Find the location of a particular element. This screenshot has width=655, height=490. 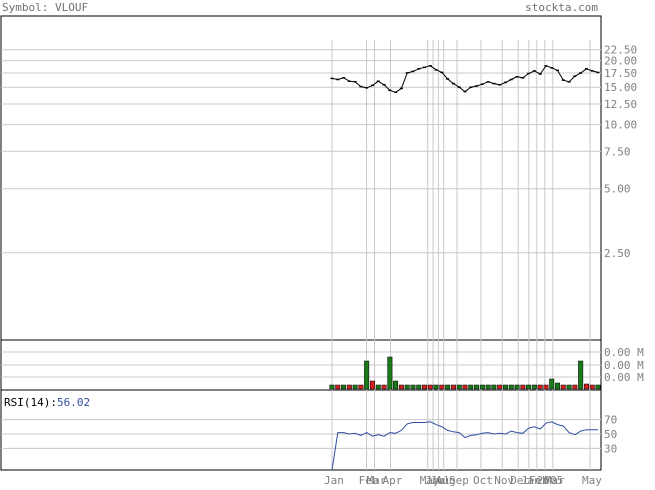

price-tick-label: 17.50 is located at coordinates (620, 73).